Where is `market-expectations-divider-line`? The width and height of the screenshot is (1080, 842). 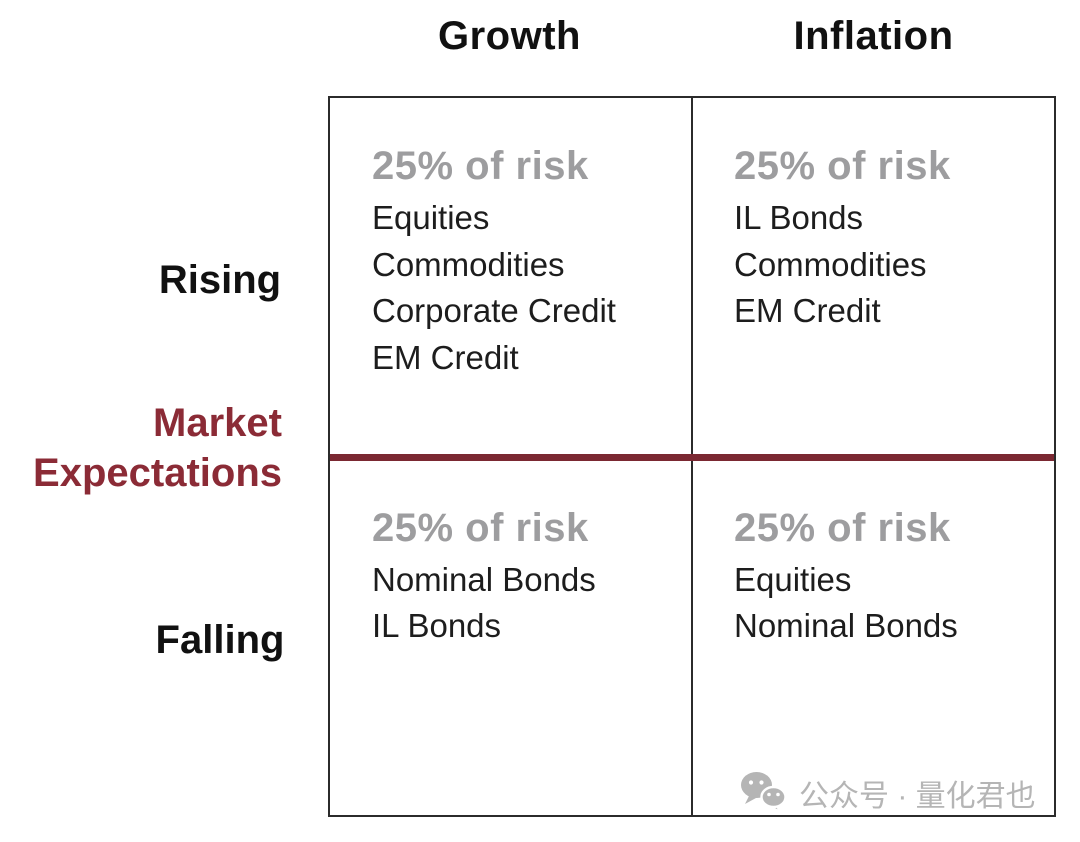 market-expectations-divider-line is located at coordinates (692, 457).